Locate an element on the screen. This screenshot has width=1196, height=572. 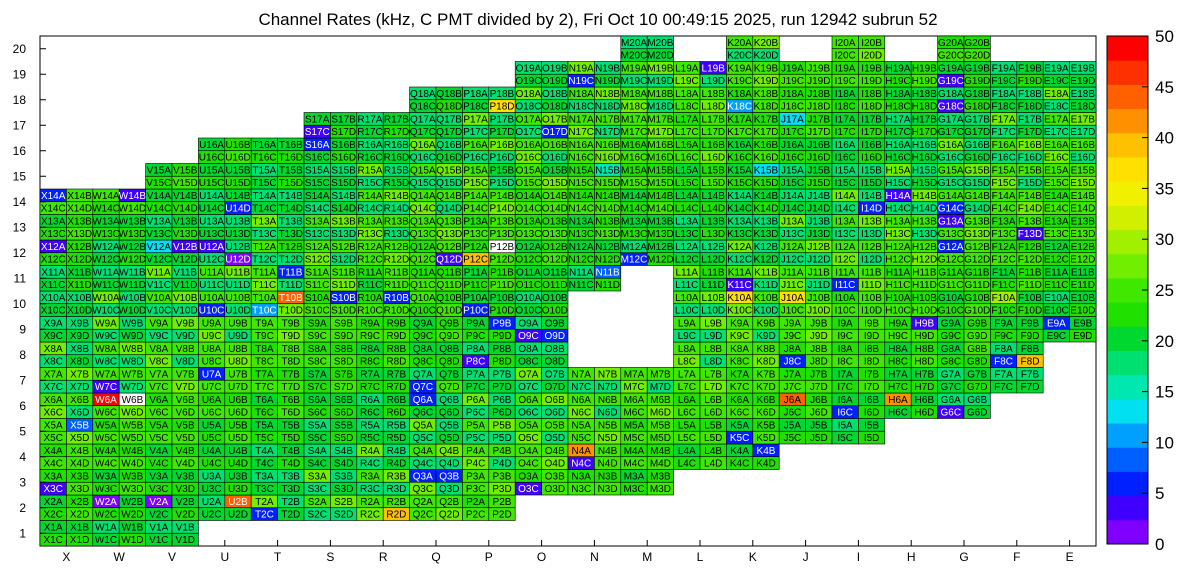
channel-label: R8A is located at coordinates (370, 349).